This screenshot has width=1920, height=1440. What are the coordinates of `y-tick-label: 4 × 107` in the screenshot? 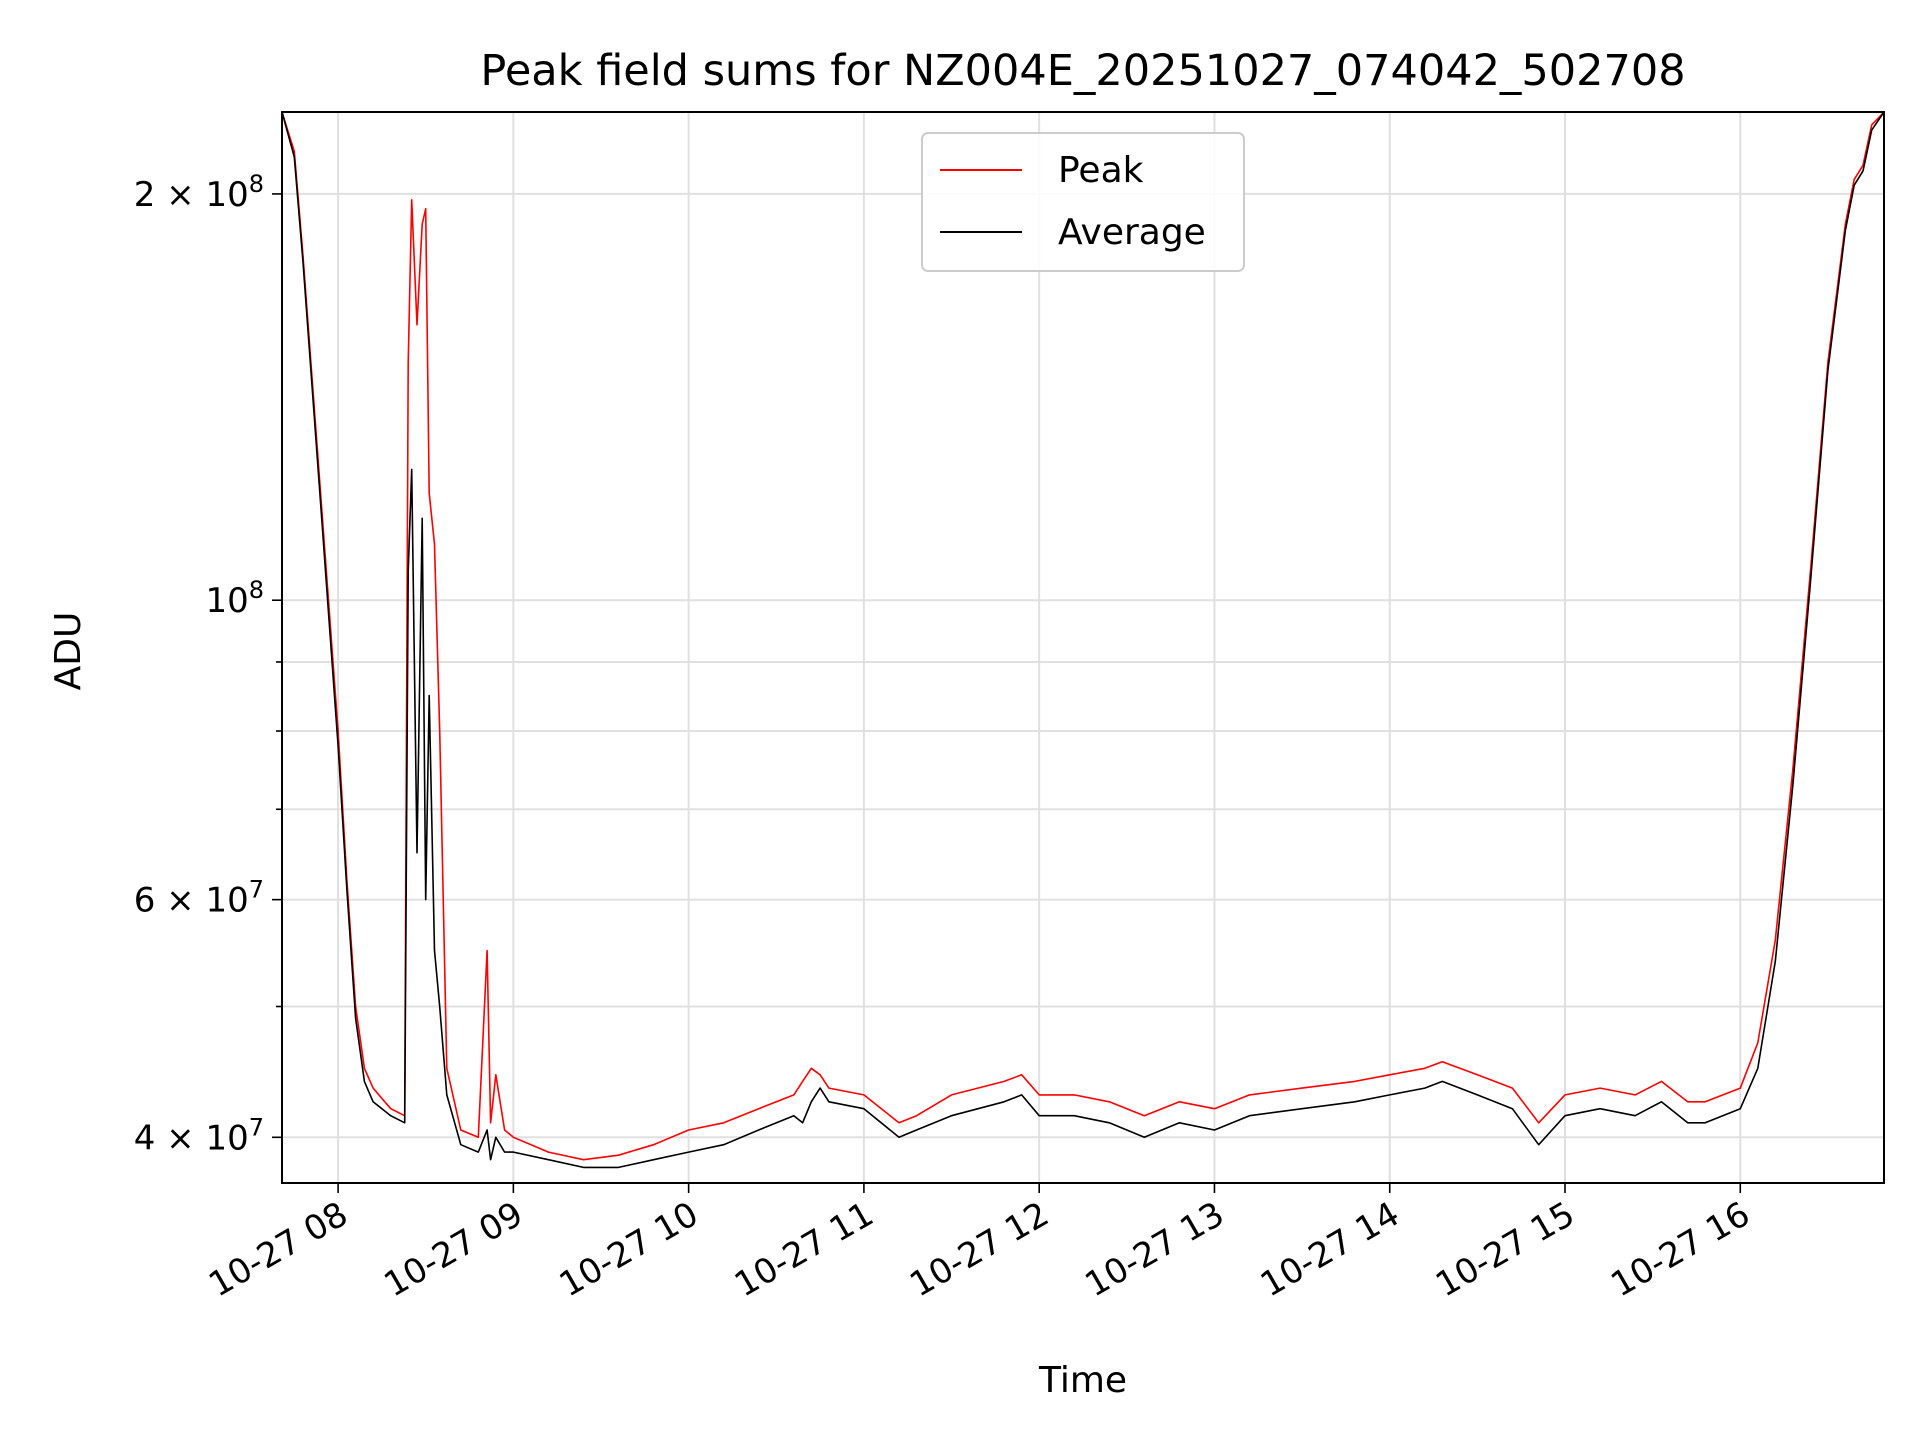 It's located at (199, 1135).